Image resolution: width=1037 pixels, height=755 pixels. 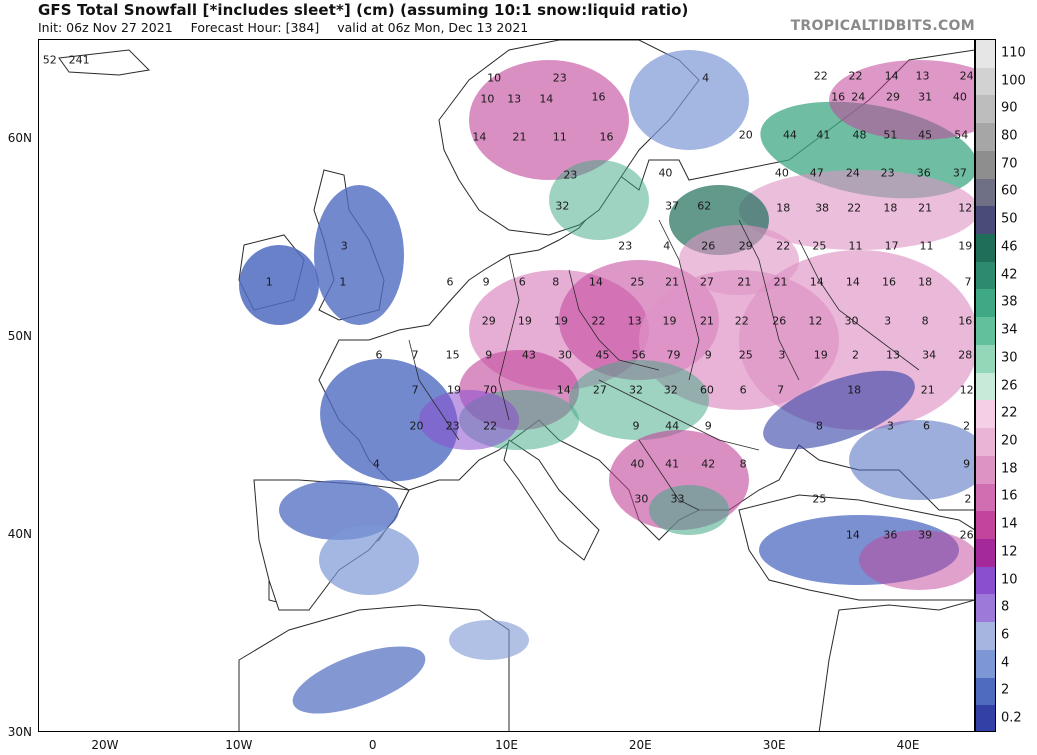 I want to click on snowfall-value: 17, so click(x=891, y=246).